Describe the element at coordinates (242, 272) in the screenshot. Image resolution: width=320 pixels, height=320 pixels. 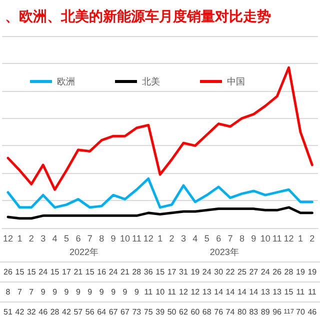
I see `data-label: 25` at that location.